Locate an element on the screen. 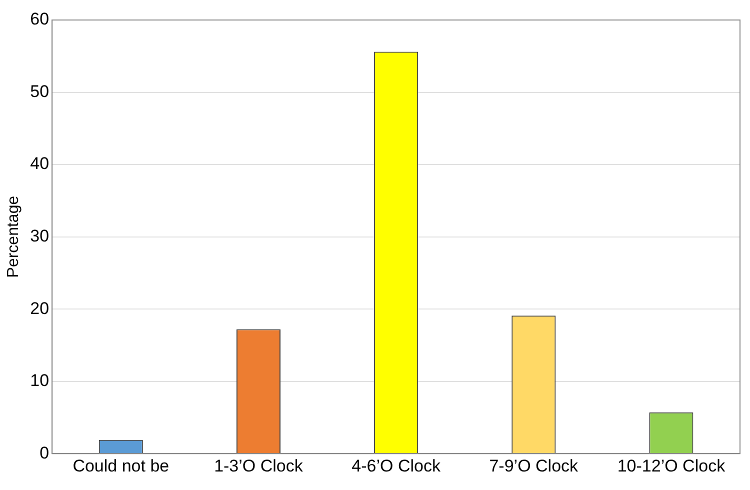 The width and height of the screenshot is (750, 490). y-tick-label: 0 is located at coordinates (45, 452).